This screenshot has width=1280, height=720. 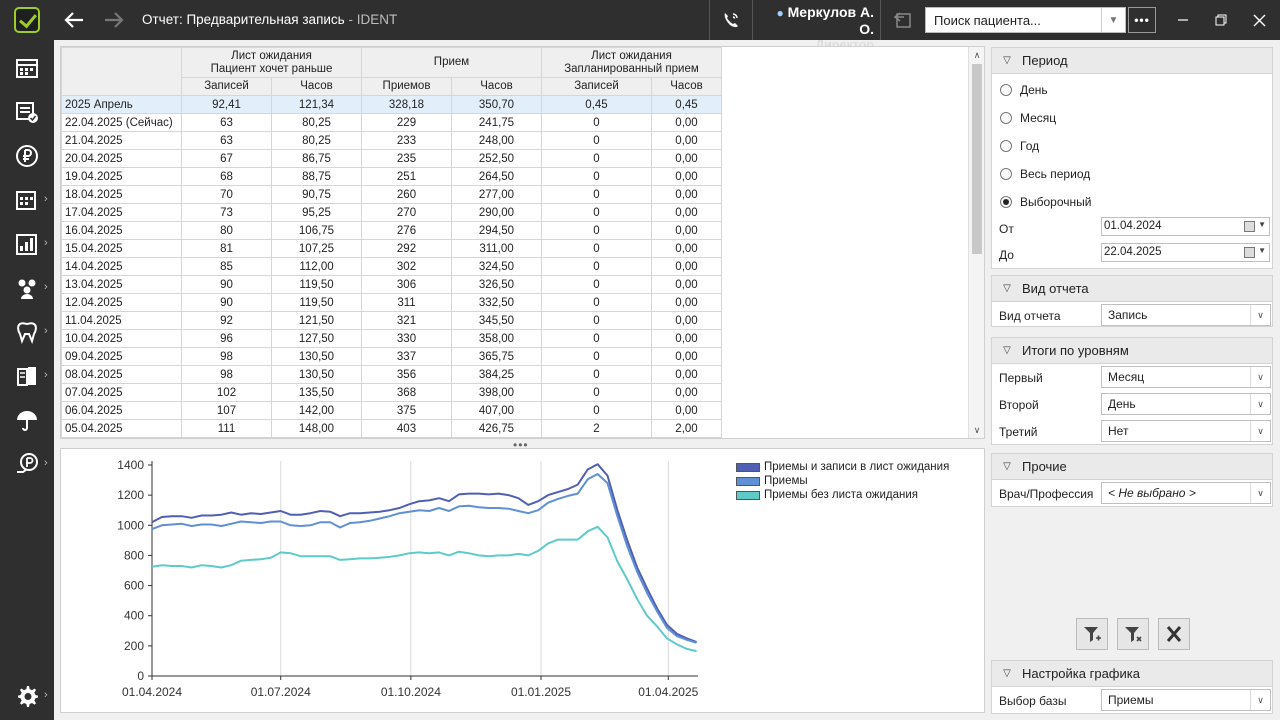 I want to click on clear-filters-button, so click(x=1174, y=634).